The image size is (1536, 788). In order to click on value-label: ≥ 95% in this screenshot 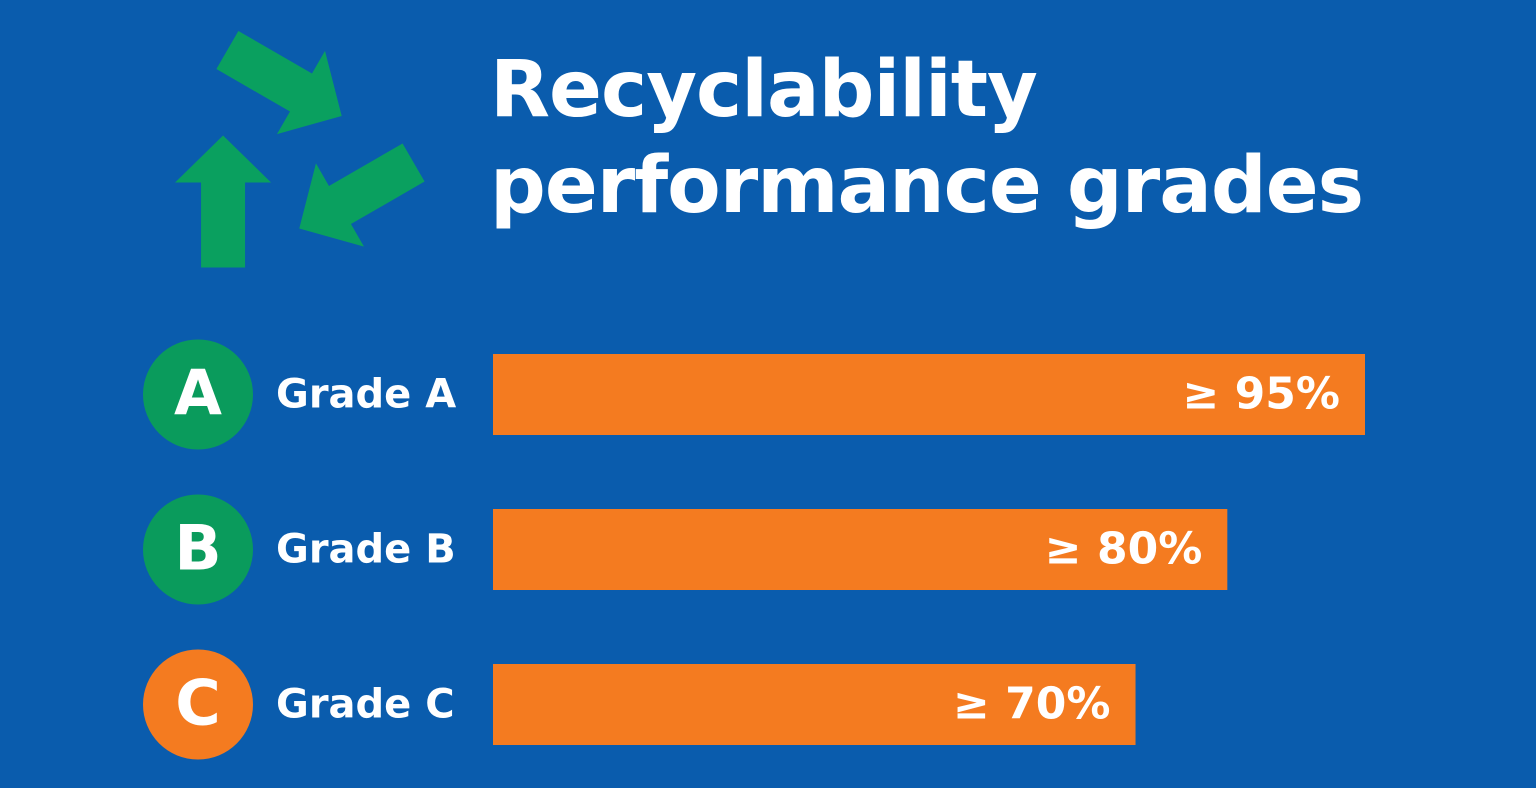, I will do `click(1261, 394)`.